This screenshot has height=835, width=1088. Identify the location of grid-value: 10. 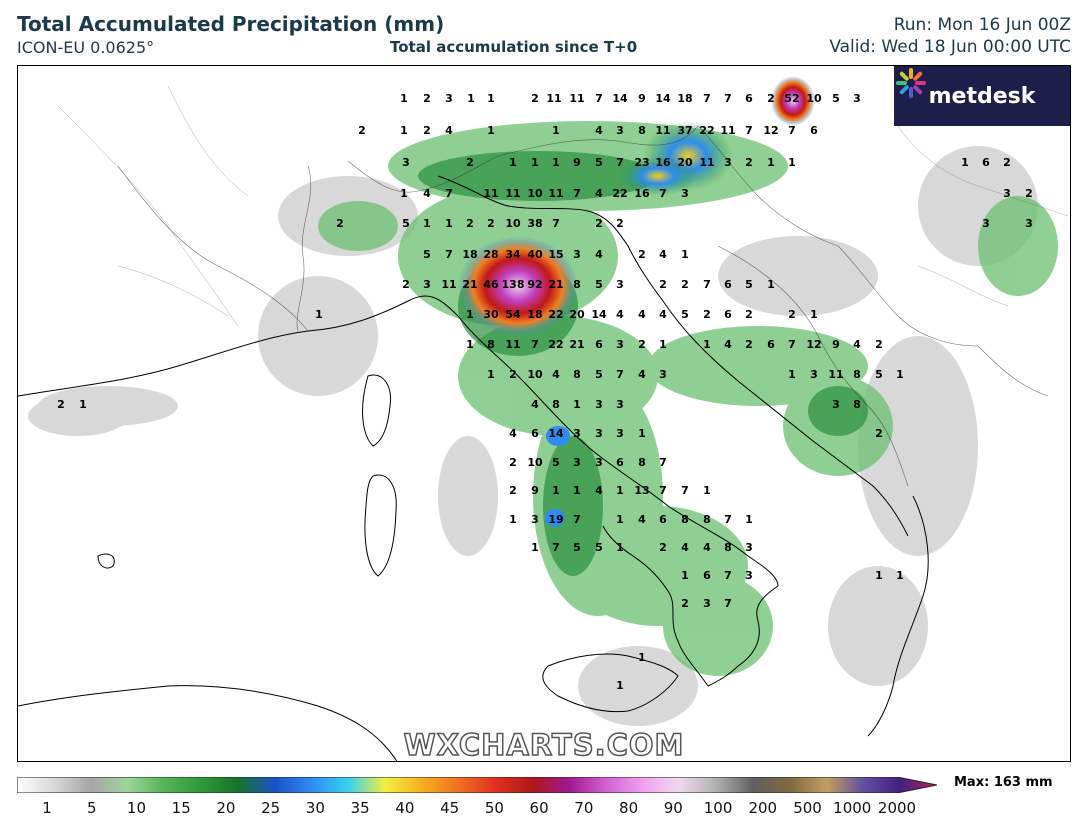
(535, 462).